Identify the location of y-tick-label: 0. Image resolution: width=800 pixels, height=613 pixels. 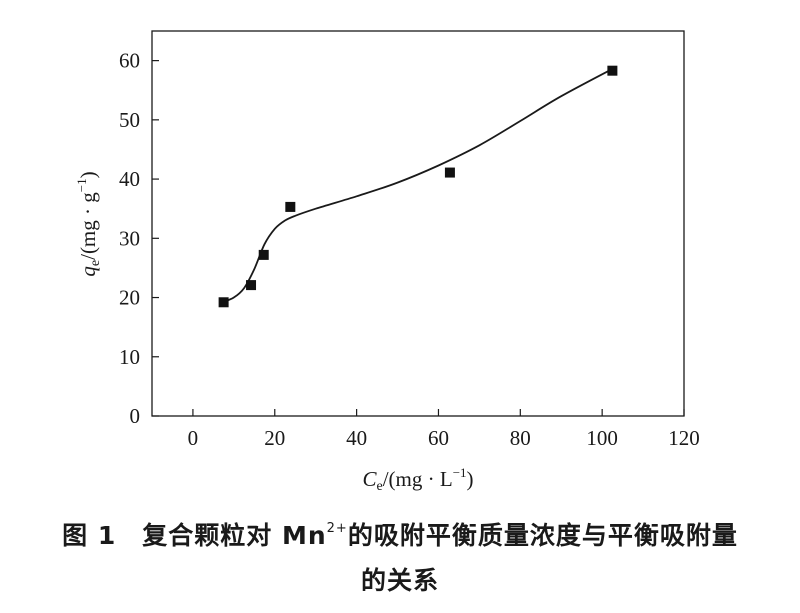
(135, 416).